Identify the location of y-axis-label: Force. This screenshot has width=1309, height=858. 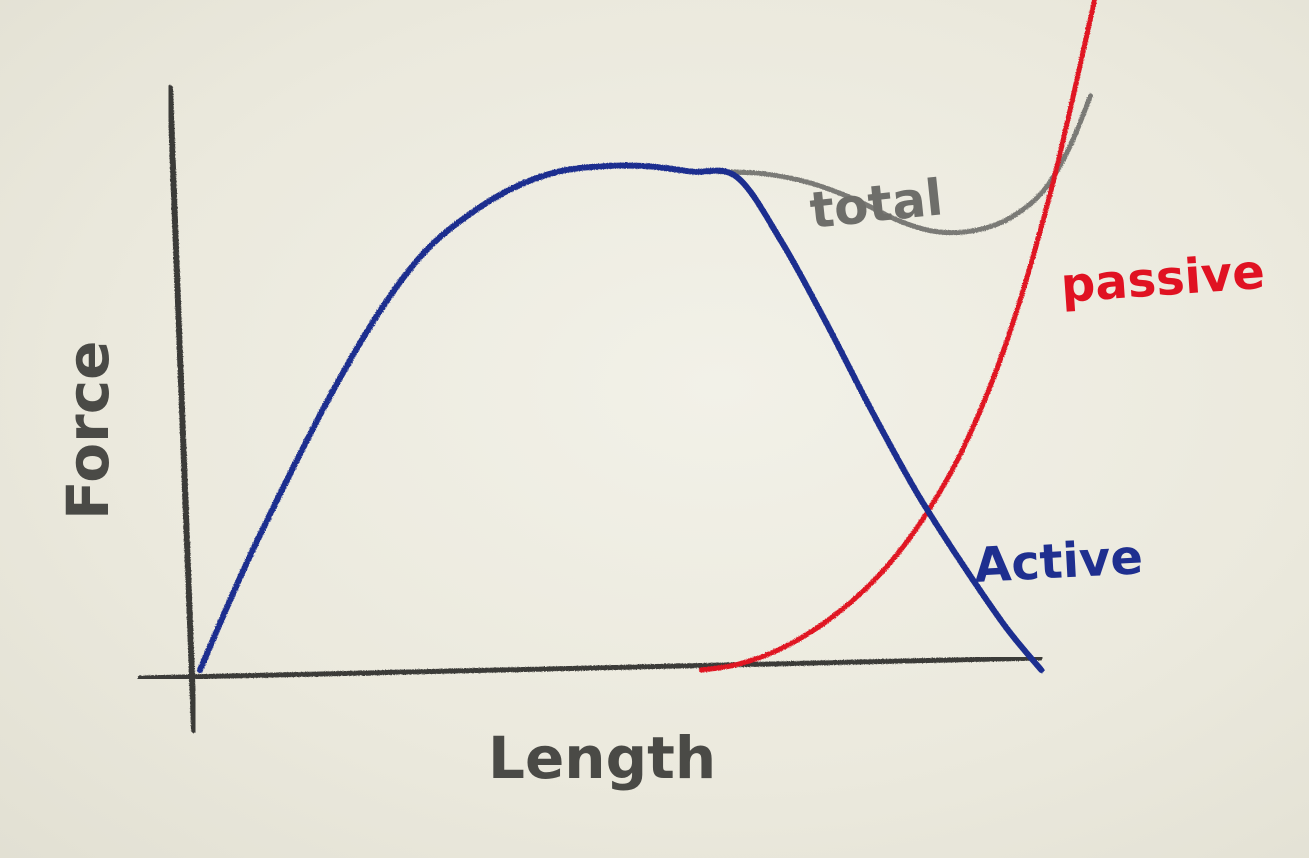
(88, 430).